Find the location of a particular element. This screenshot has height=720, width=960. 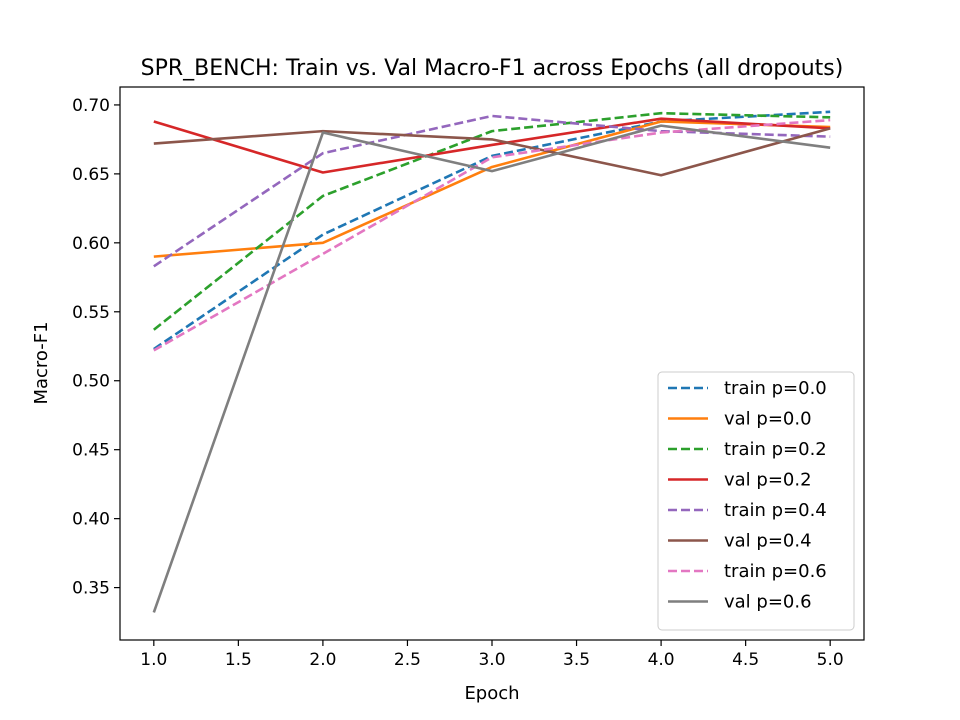

x-tick-label: 3.5 is located at coordinates (576, 660).